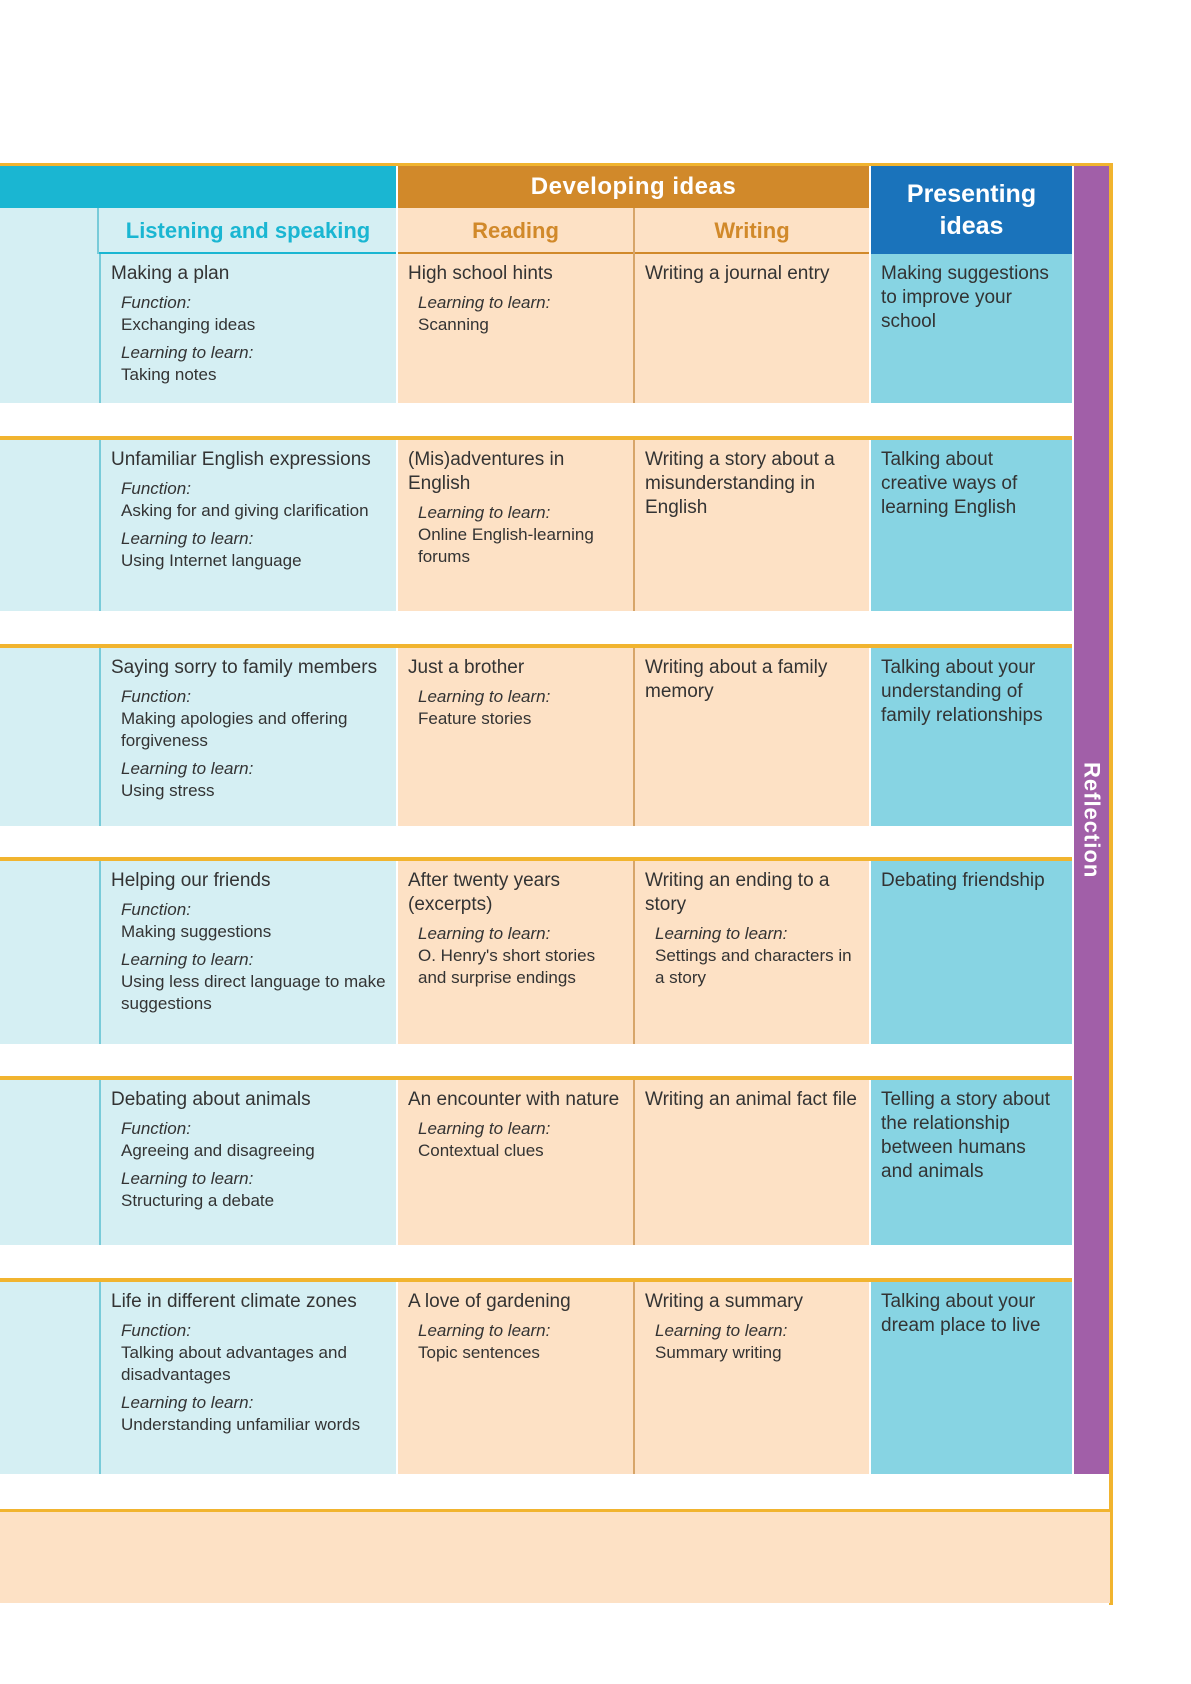  I want to click on header-presenting-ideas: Presenting ideas, so click(971, 210).